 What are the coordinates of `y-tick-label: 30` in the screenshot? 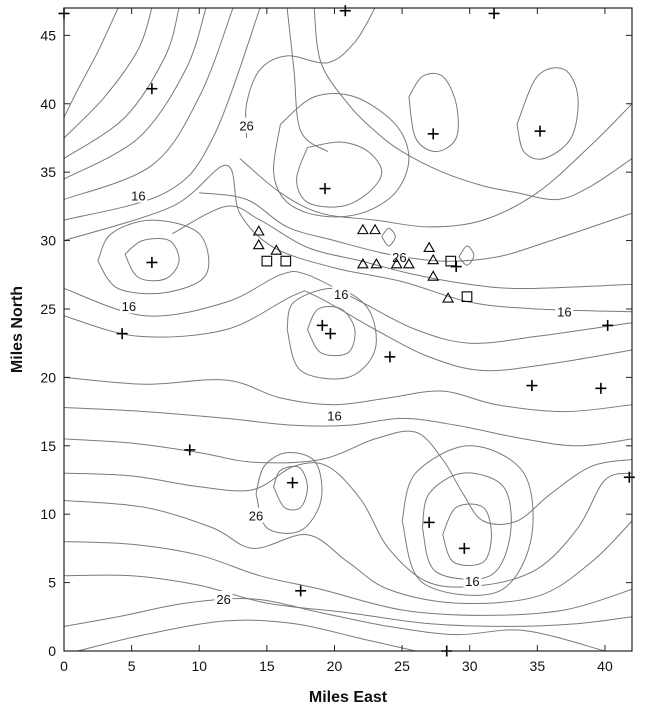 It's located at (48, 241).